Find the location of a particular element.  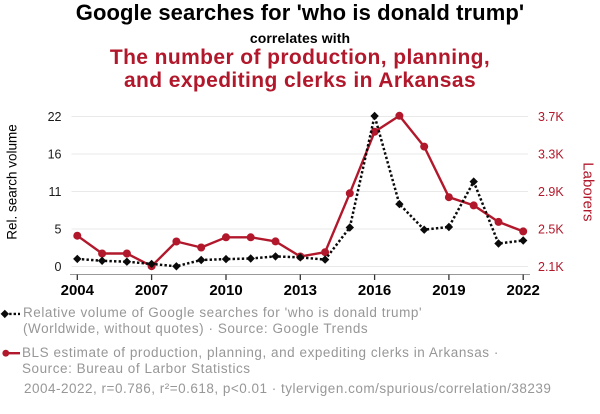

svg-text: 0 is located at coordinates (58, 267).